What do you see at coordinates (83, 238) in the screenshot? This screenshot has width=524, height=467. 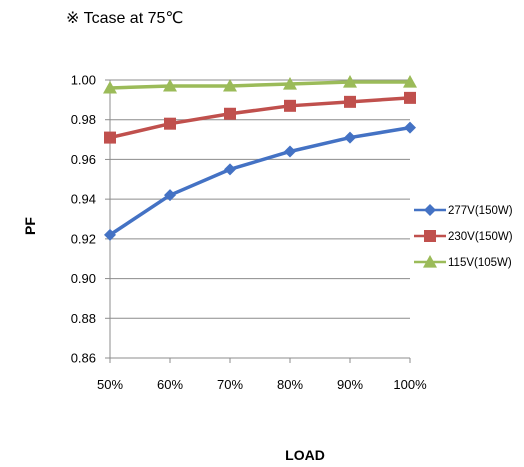 I see `y-tick-label: 0.92` at bounding box center [83, 238].